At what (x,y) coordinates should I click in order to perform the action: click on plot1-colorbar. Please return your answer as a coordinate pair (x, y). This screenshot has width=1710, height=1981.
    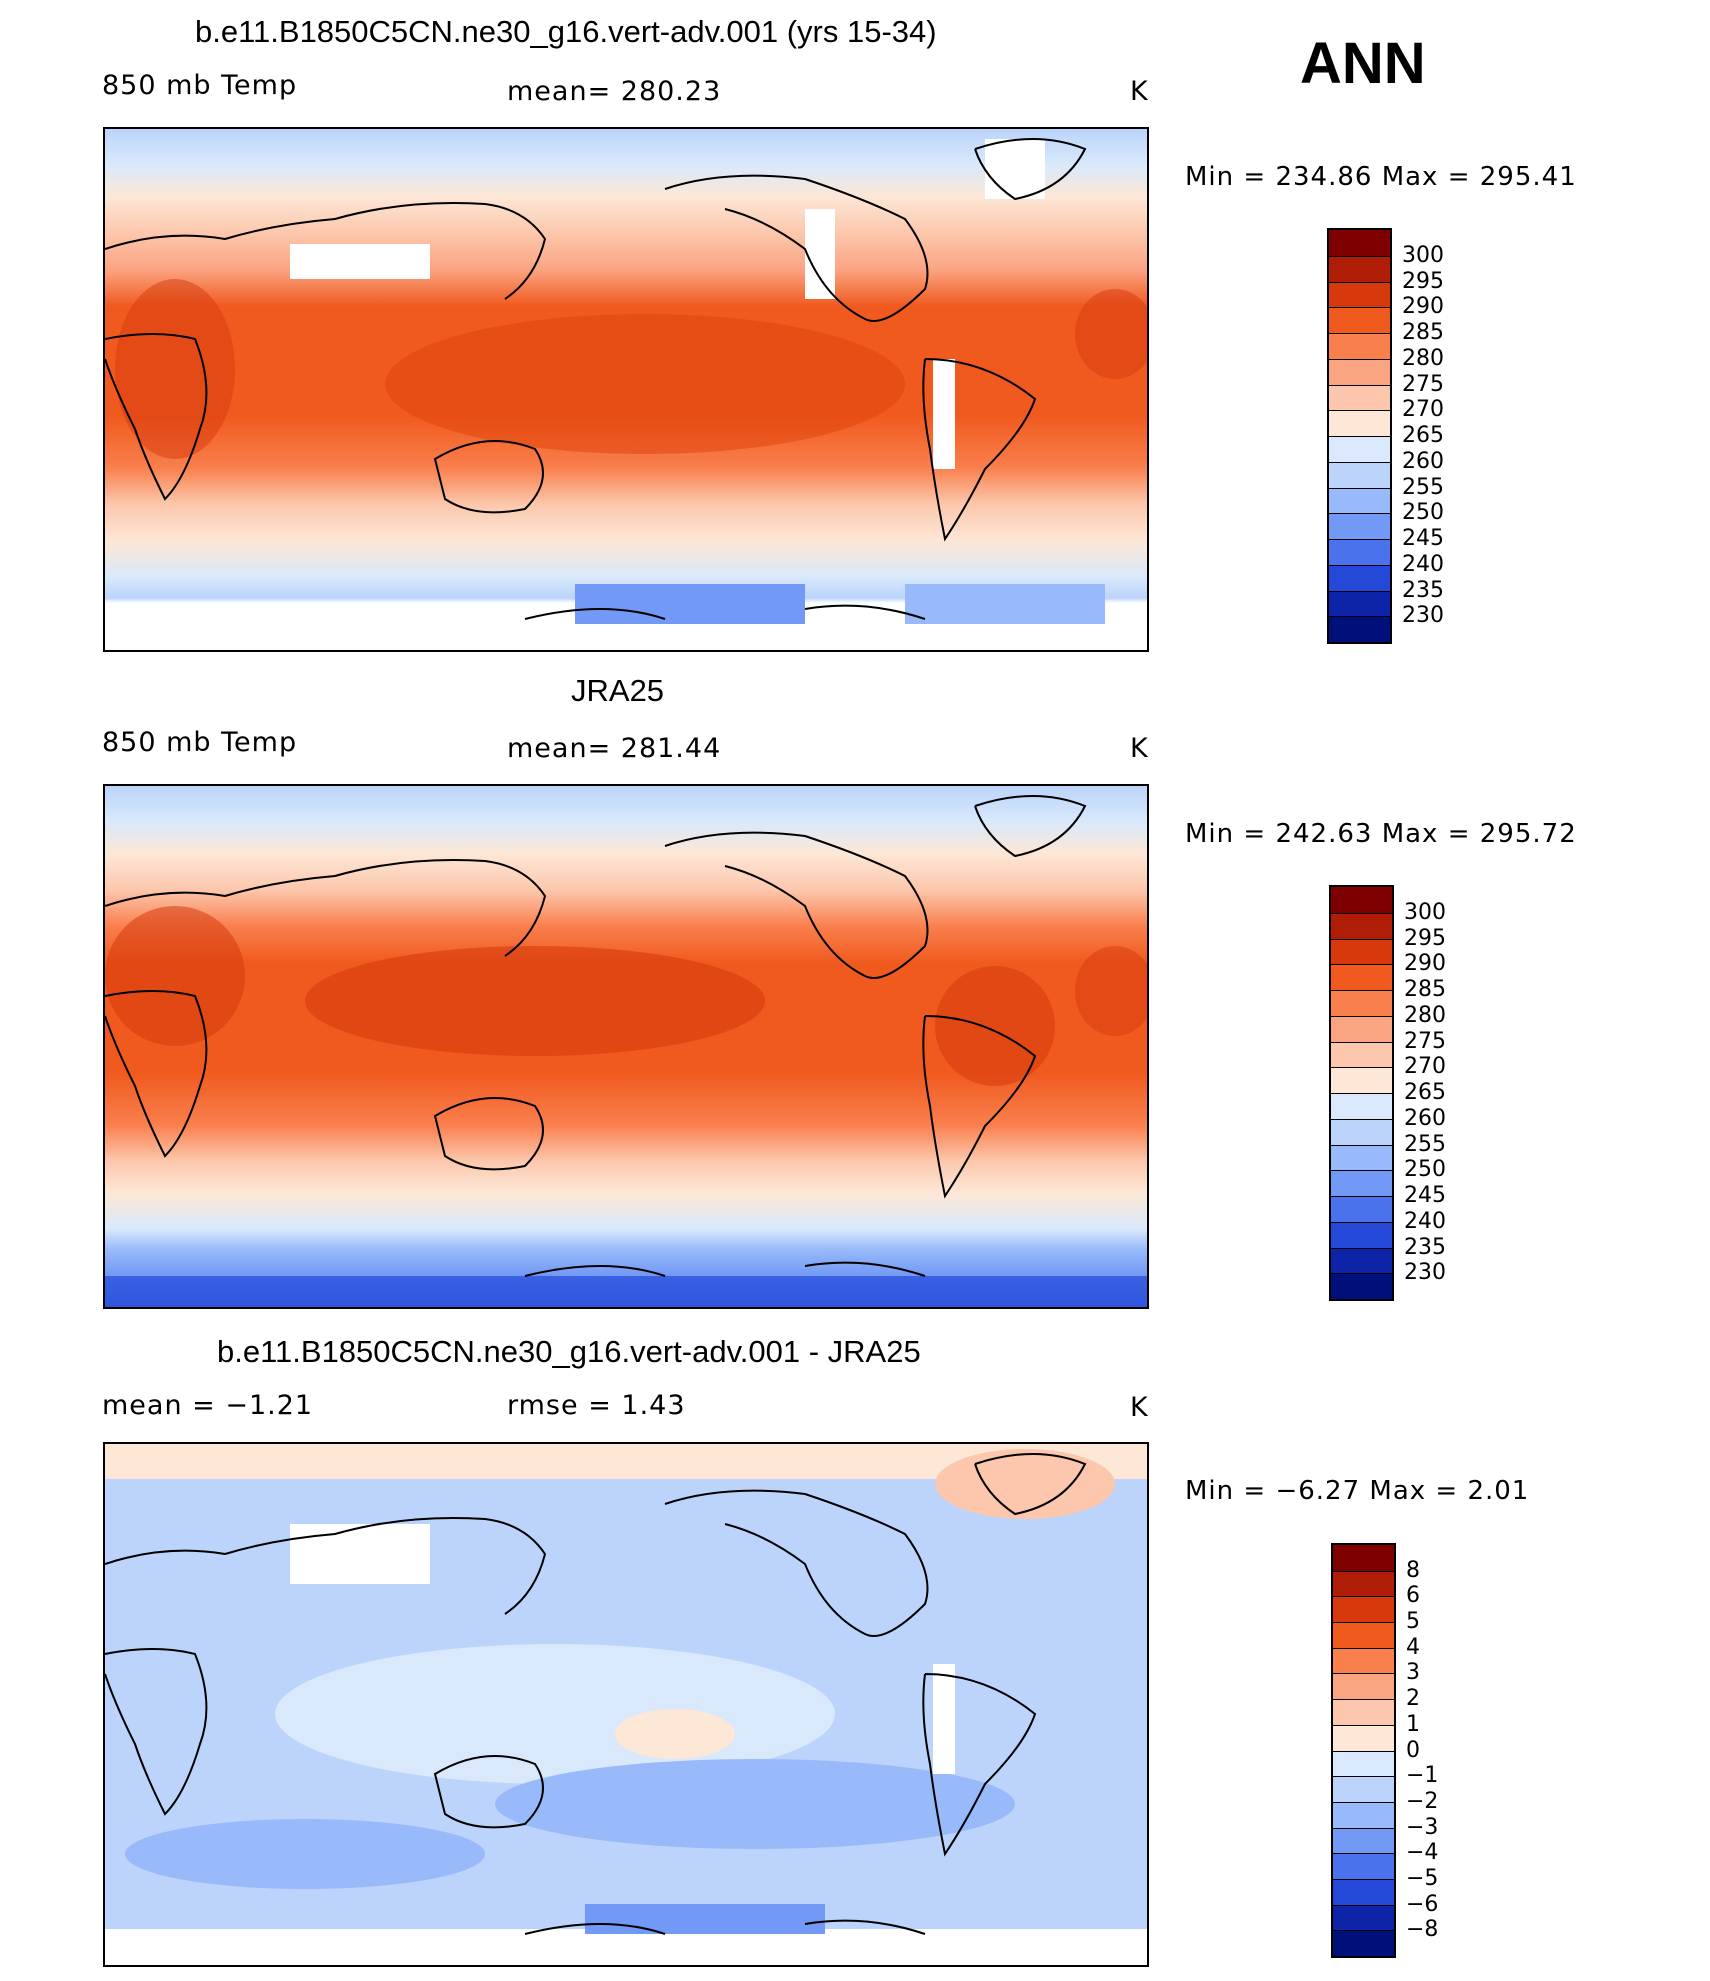
    Looking at the image, I should click on (1359, 436).